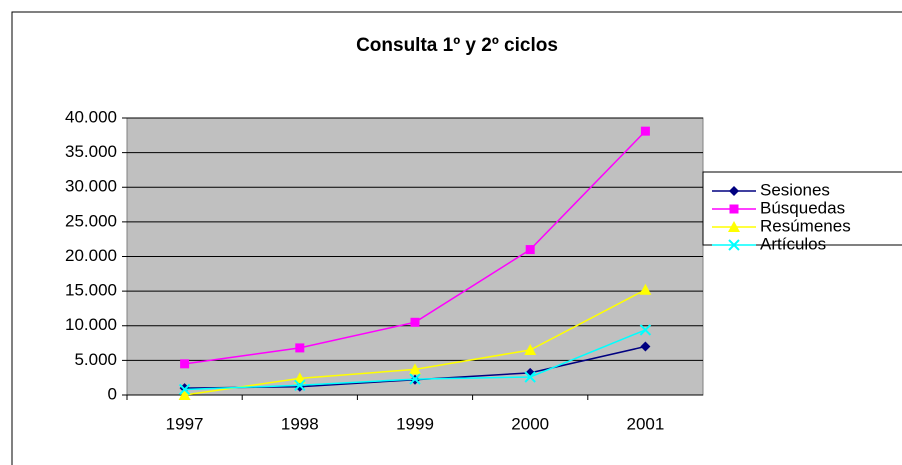 The width and height of the screenshot is (902, 465). What do you see at coordinates (802, 207) in the screenshot?
I see `legend-label: Búsquedas` at bounding box center [802, 207].